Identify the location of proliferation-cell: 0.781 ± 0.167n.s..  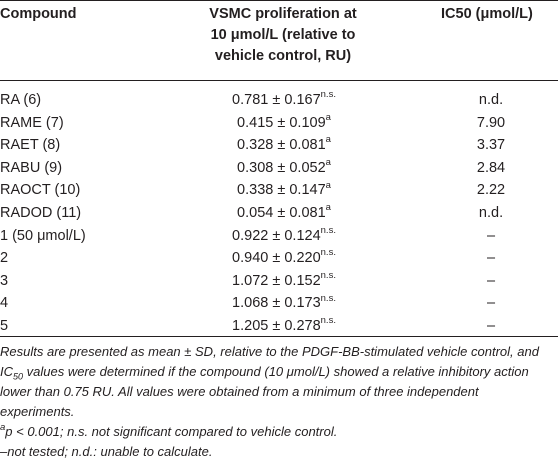
(284, 100).